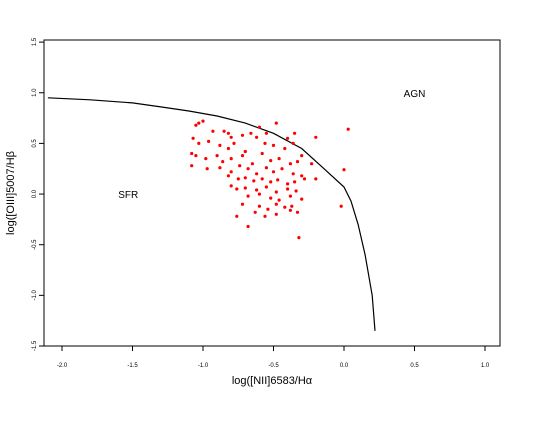  Describe the element at coordinates (273, 366) in the screenshot. I see `x-tick-label: -0.5` at that location.